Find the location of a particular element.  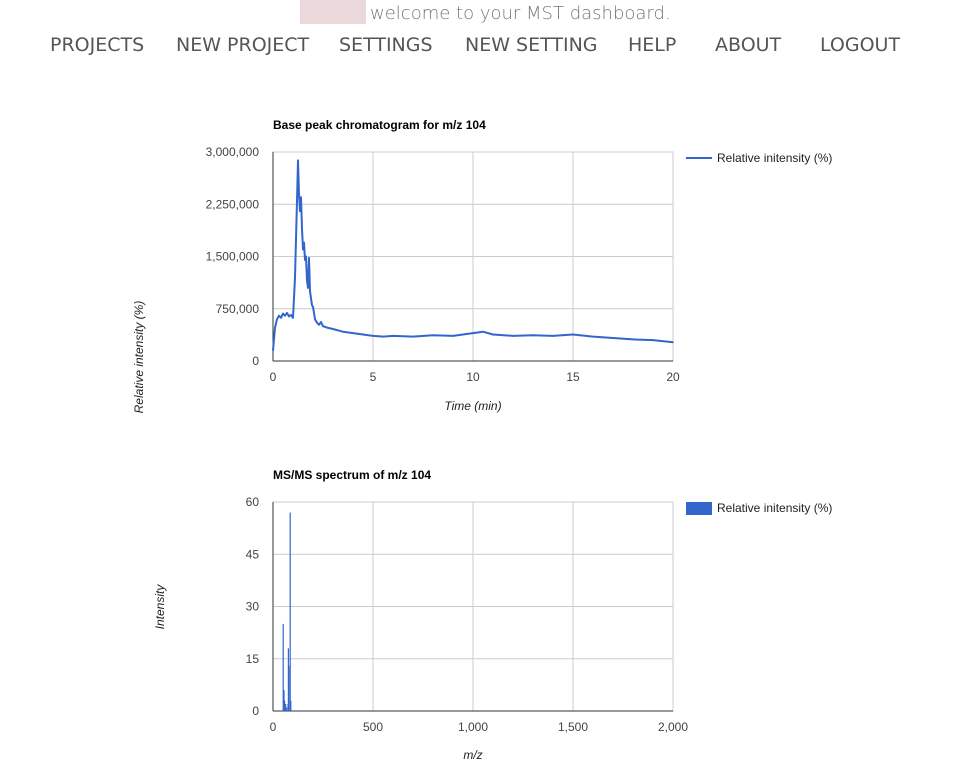

x-tick-label: 1,500 is located at coordinates (573, 727).